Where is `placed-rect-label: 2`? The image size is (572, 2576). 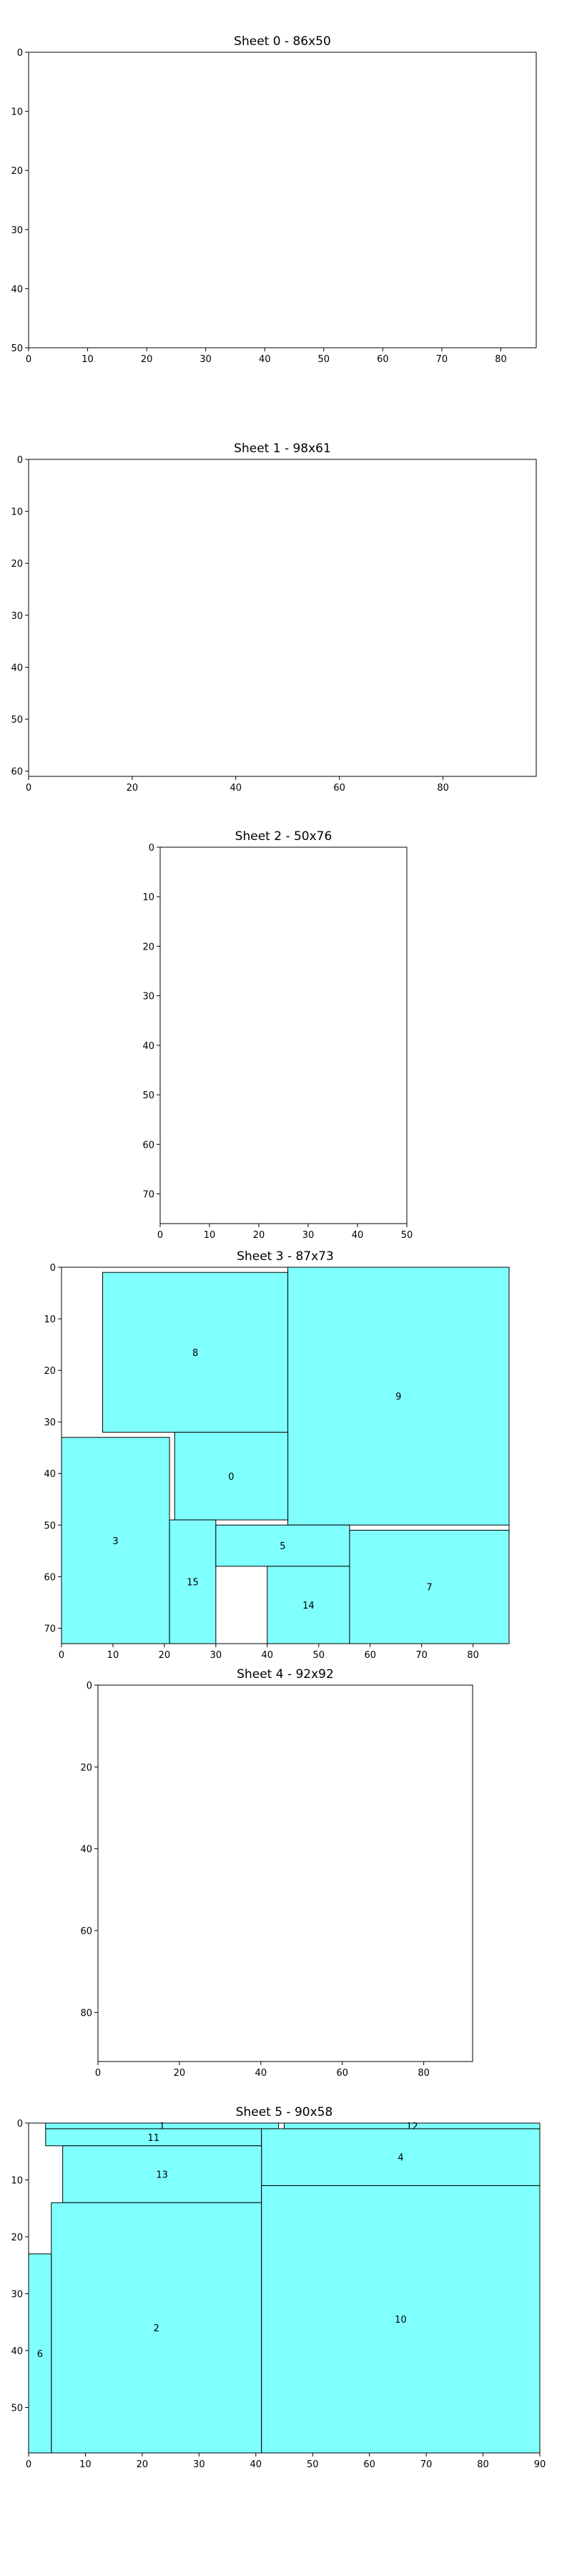
placed-rect-label: 2 is located at coordinates (156, 2328).